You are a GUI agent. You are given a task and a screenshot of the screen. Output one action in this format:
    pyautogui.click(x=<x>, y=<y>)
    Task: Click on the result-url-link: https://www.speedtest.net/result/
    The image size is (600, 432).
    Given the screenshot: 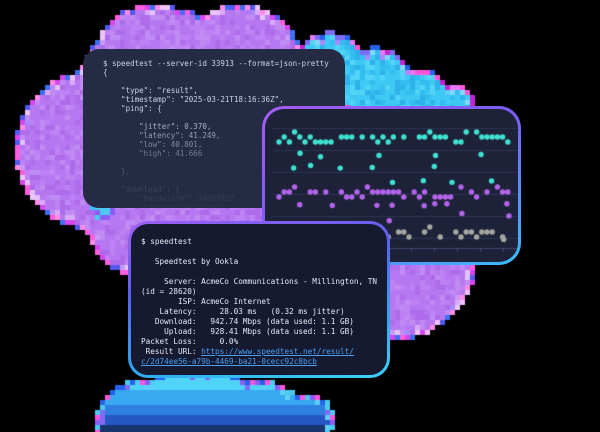 What is the action you would take?
    pyautogui.click(x=277, y=351)
    